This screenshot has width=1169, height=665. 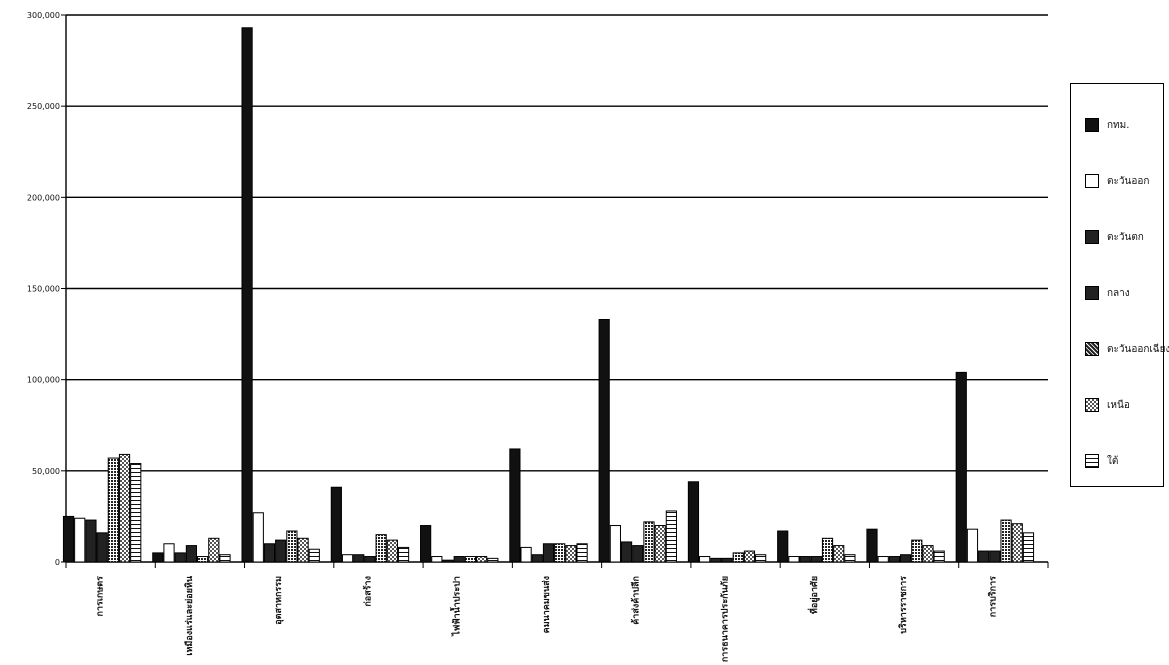 I want to click on x-tick-label: ไฟฟ้าน้ำประปา, so click(x=456, y=606).